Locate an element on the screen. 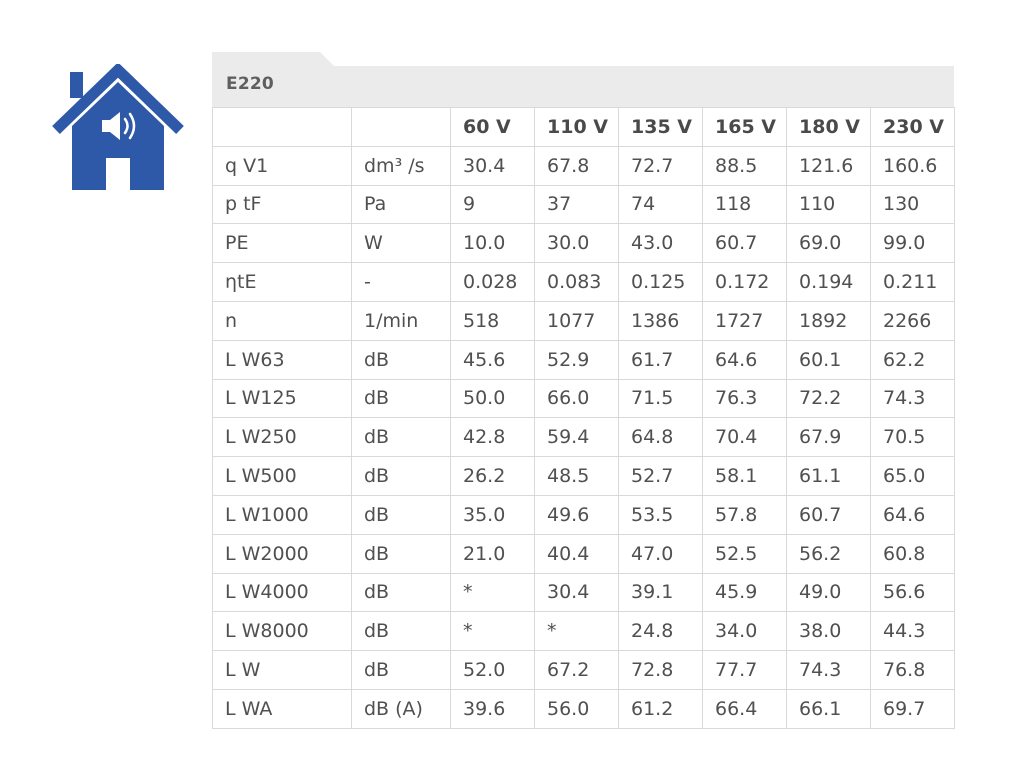 This screenshot has width=1024, height=768. value-cell: 57.8 is located at coordinates (744, 514).